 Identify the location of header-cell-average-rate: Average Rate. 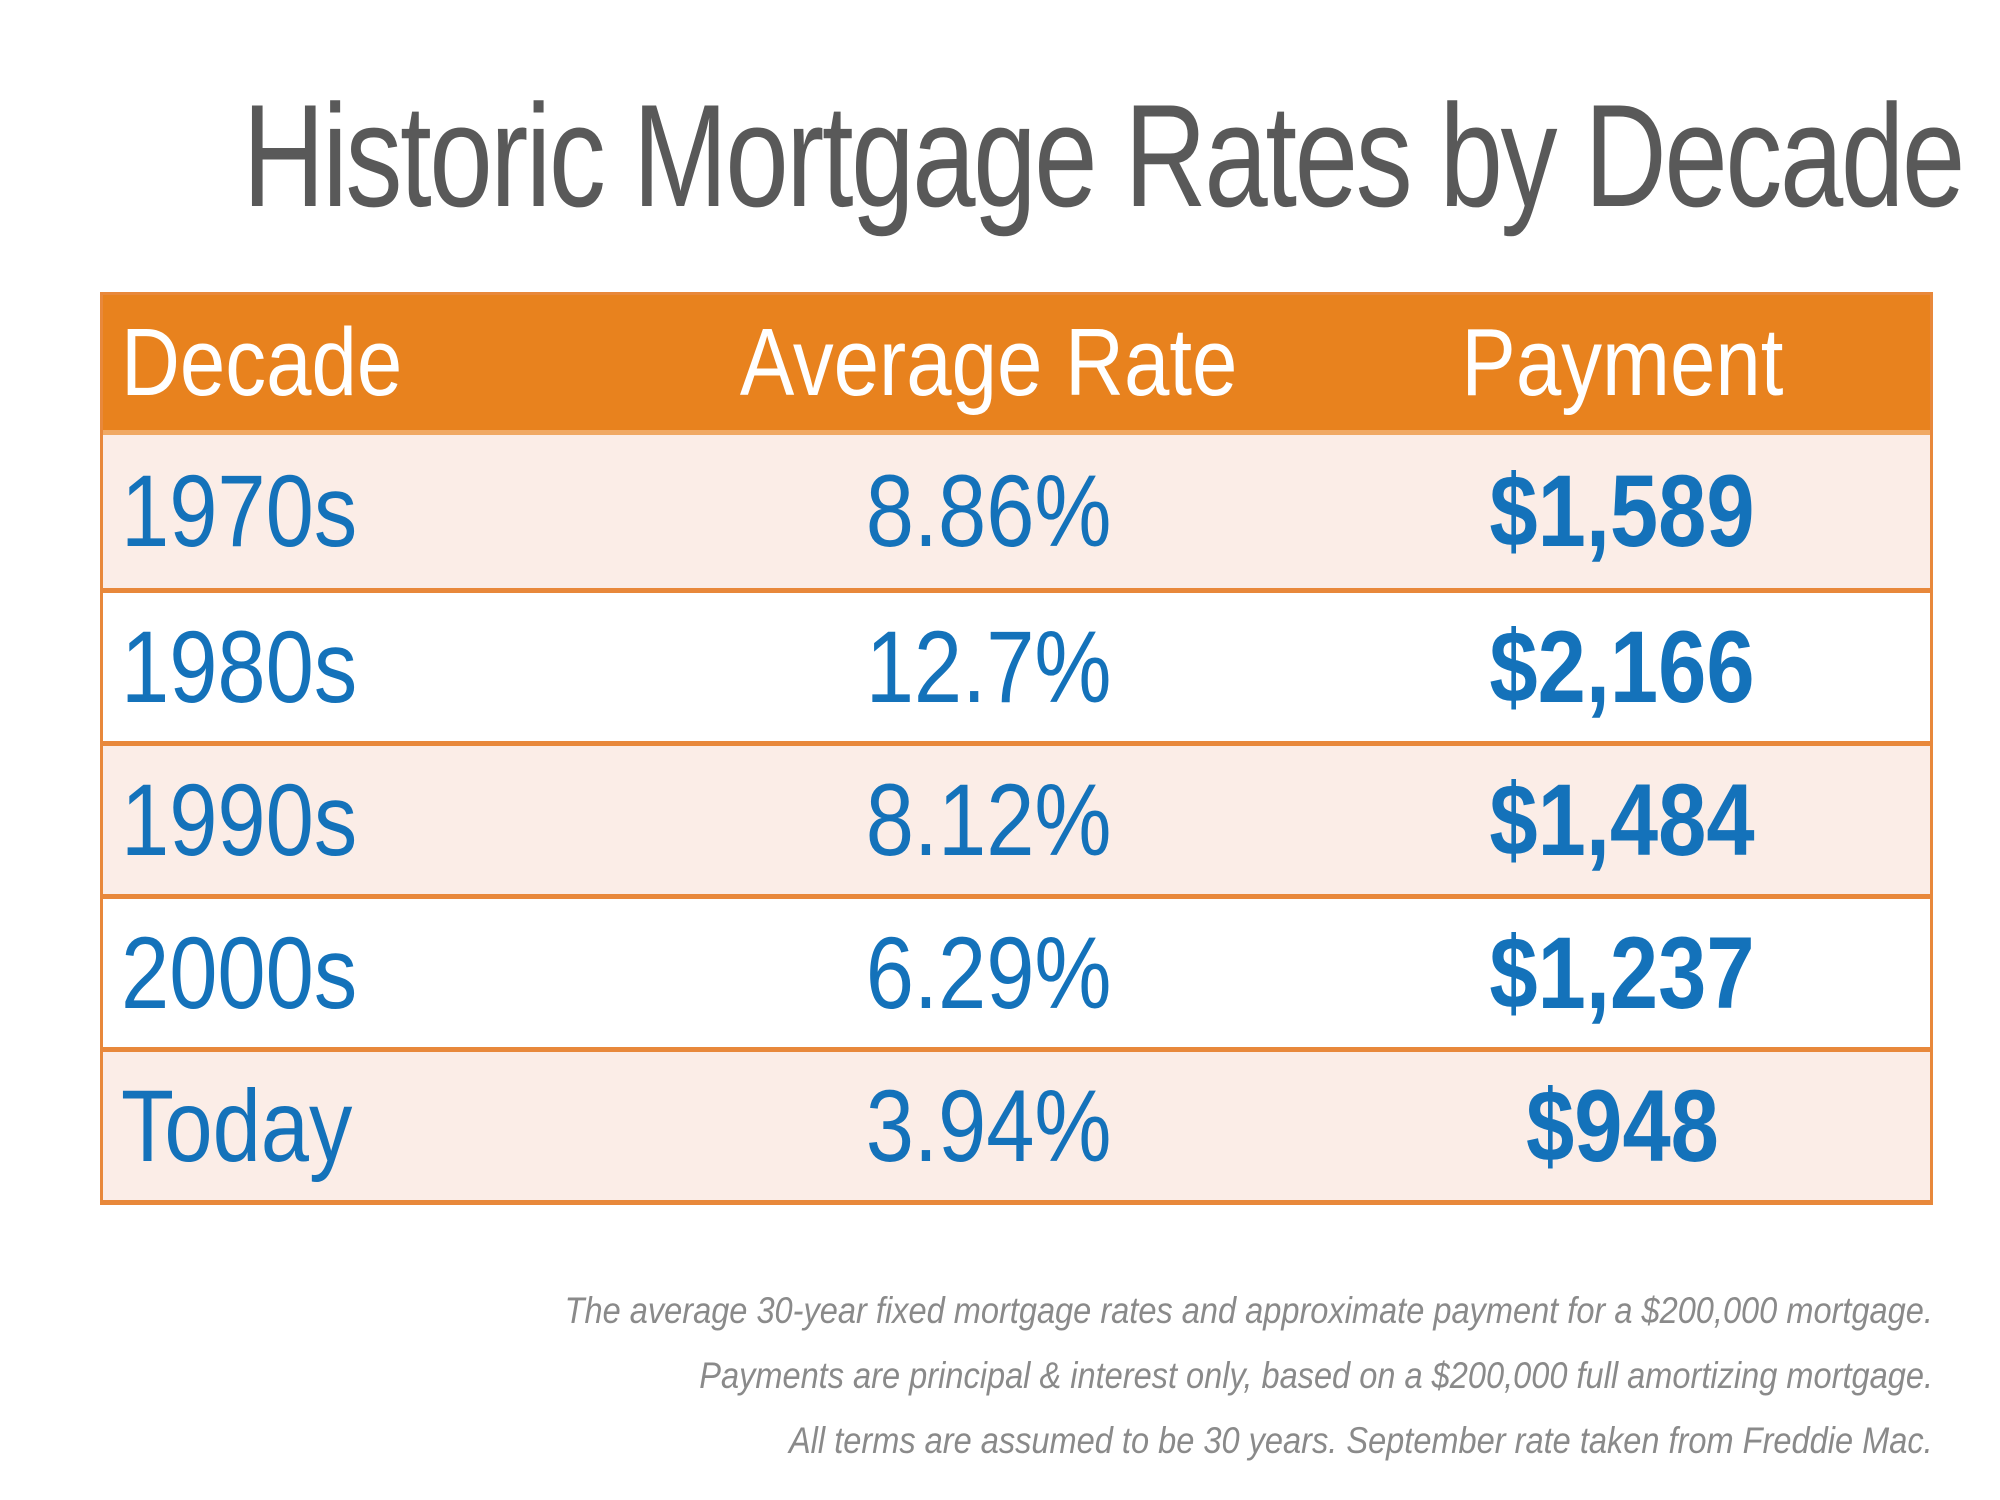
(988, 362).